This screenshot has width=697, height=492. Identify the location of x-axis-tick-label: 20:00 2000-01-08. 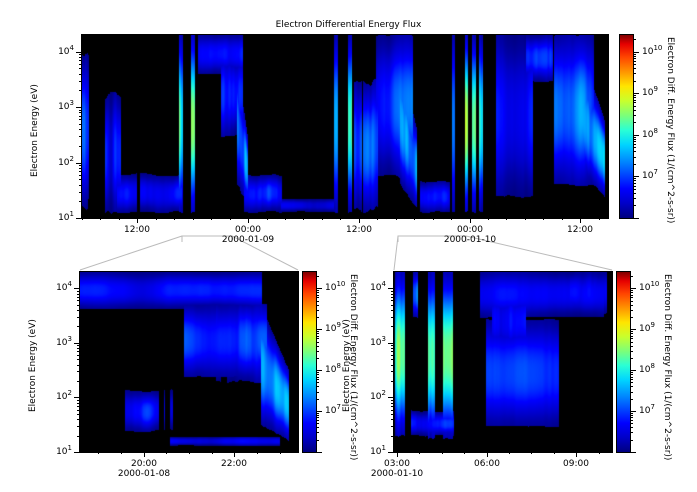
(144, 469).